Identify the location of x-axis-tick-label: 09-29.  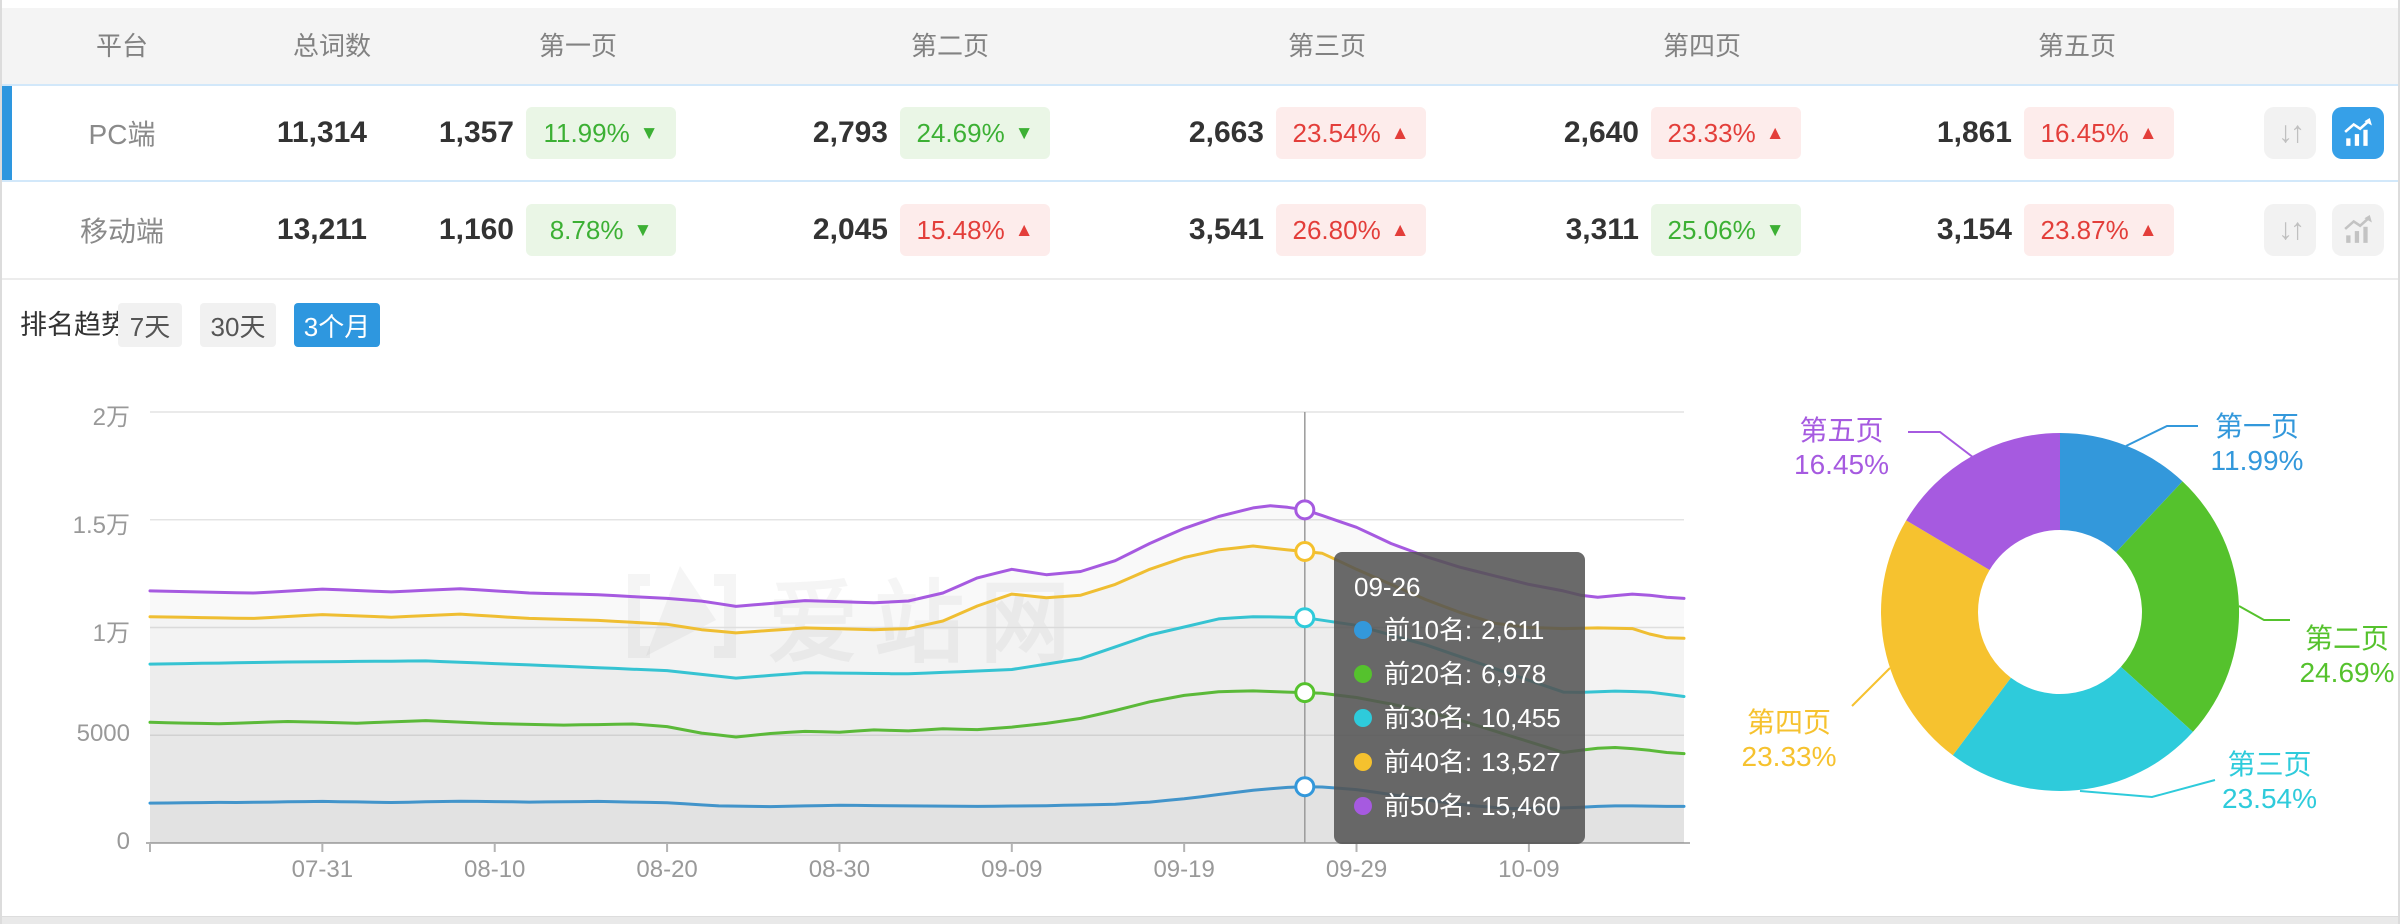
(1356, 869).